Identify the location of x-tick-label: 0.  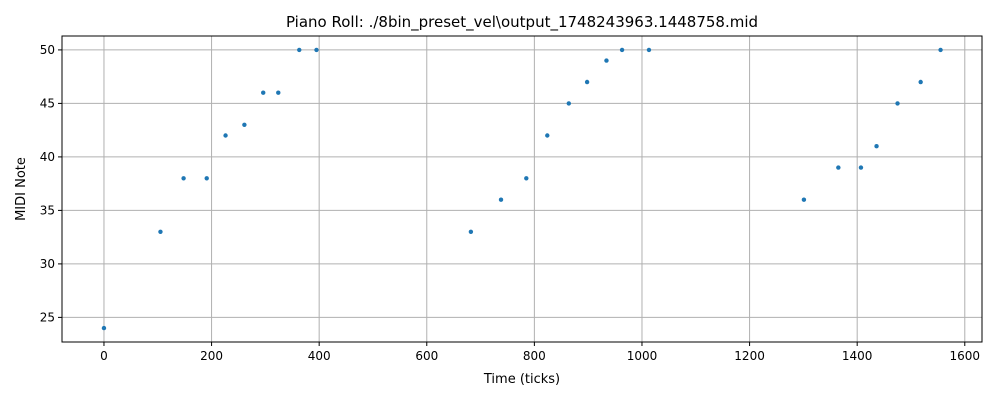
(104, 356).